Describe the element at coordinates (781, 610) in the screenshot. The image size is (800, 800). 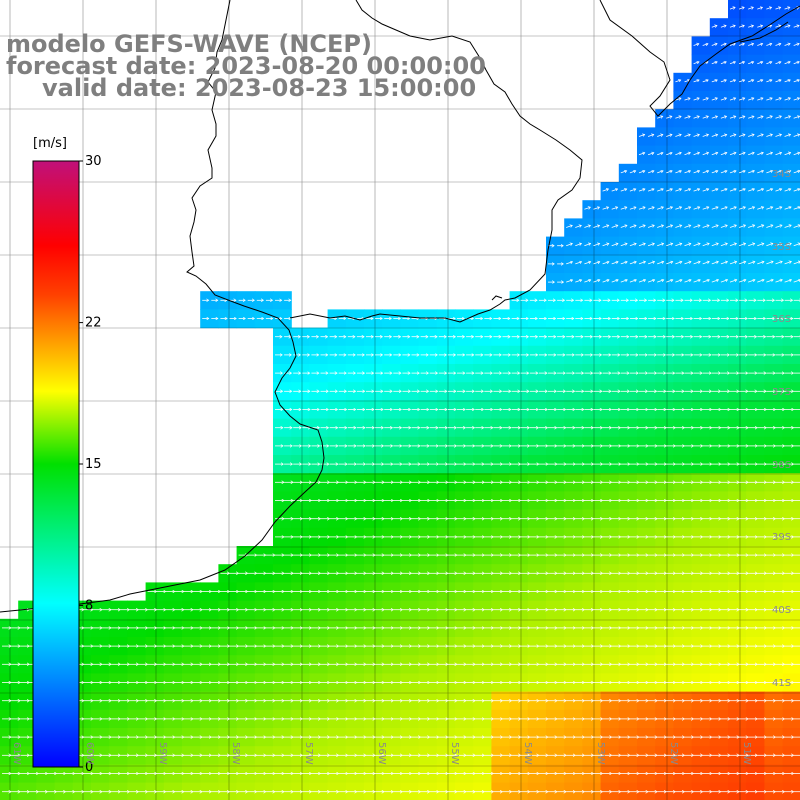
I see `latitude-label: 40S` at that location.